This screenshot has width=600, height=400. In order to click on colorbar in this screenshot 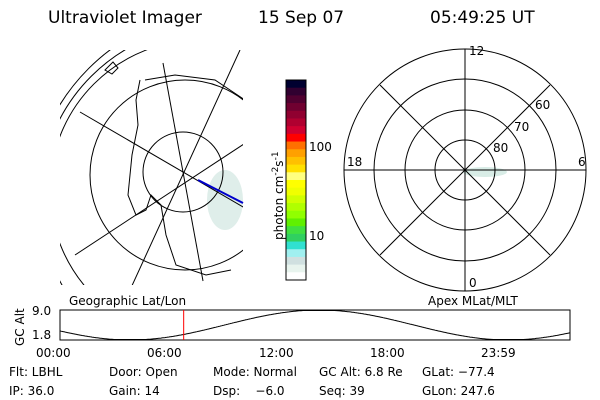, I will do `click(296, 180)`.